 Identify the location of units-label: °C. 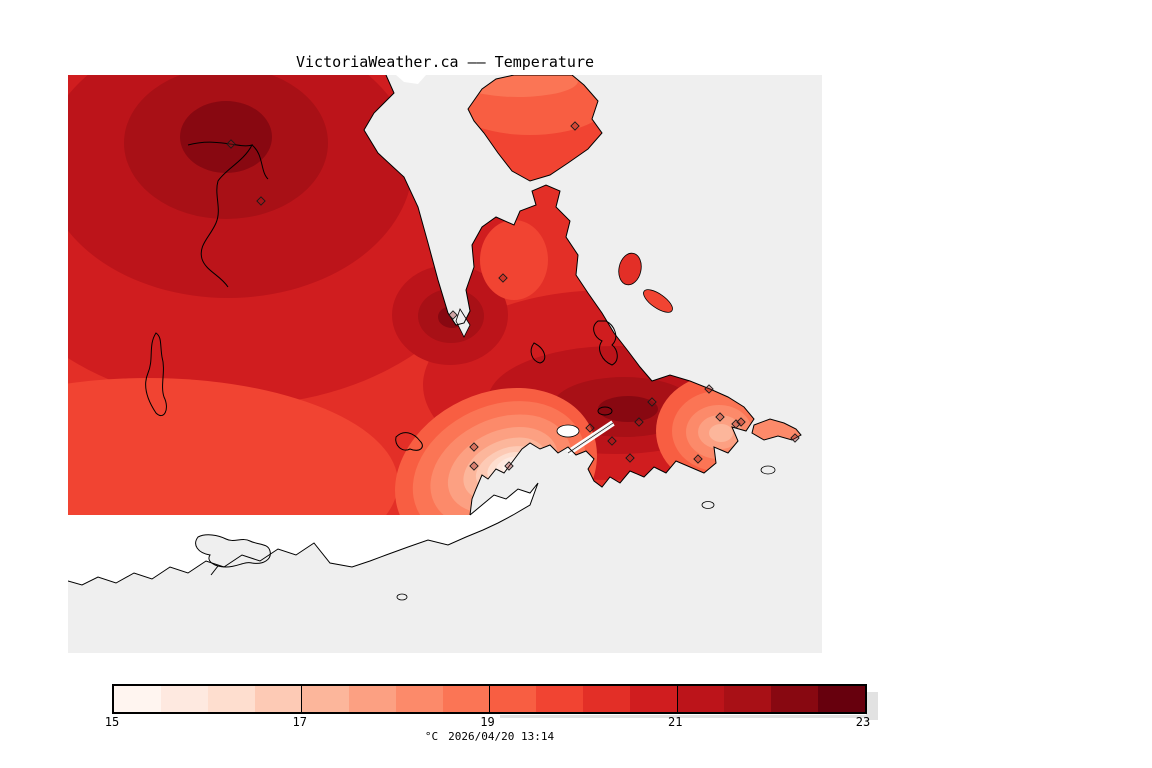
(431, 736).